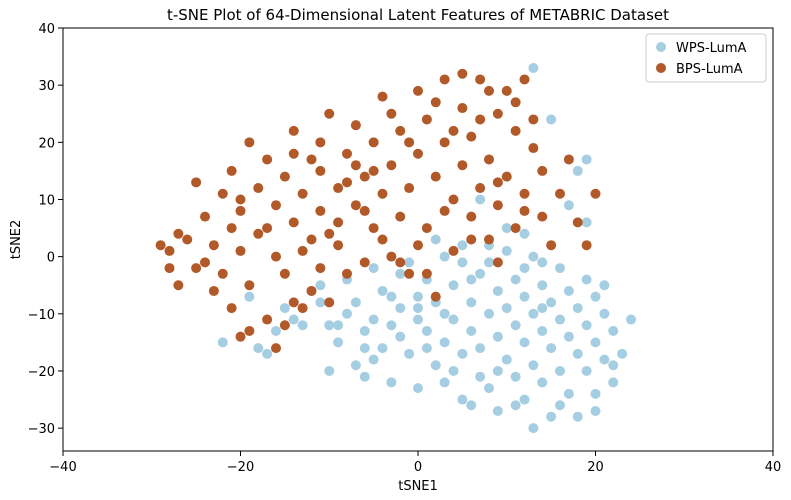 This screenshot has height=500, width=791. What do you see at coordinates (62, 467) in the screenshot?
I see `x-tick-label: −40` at bounding box center [62, 467].